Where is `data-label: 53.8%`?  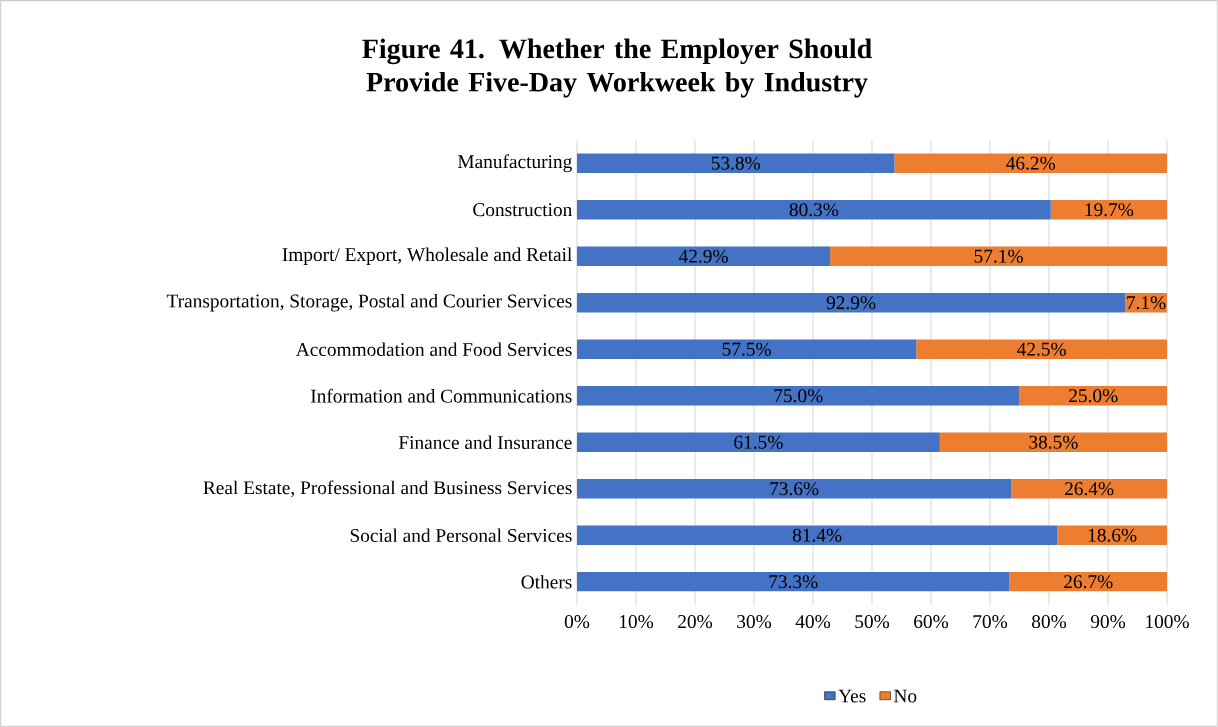 data-label: 53.8% is located at coordinates (736, 163).